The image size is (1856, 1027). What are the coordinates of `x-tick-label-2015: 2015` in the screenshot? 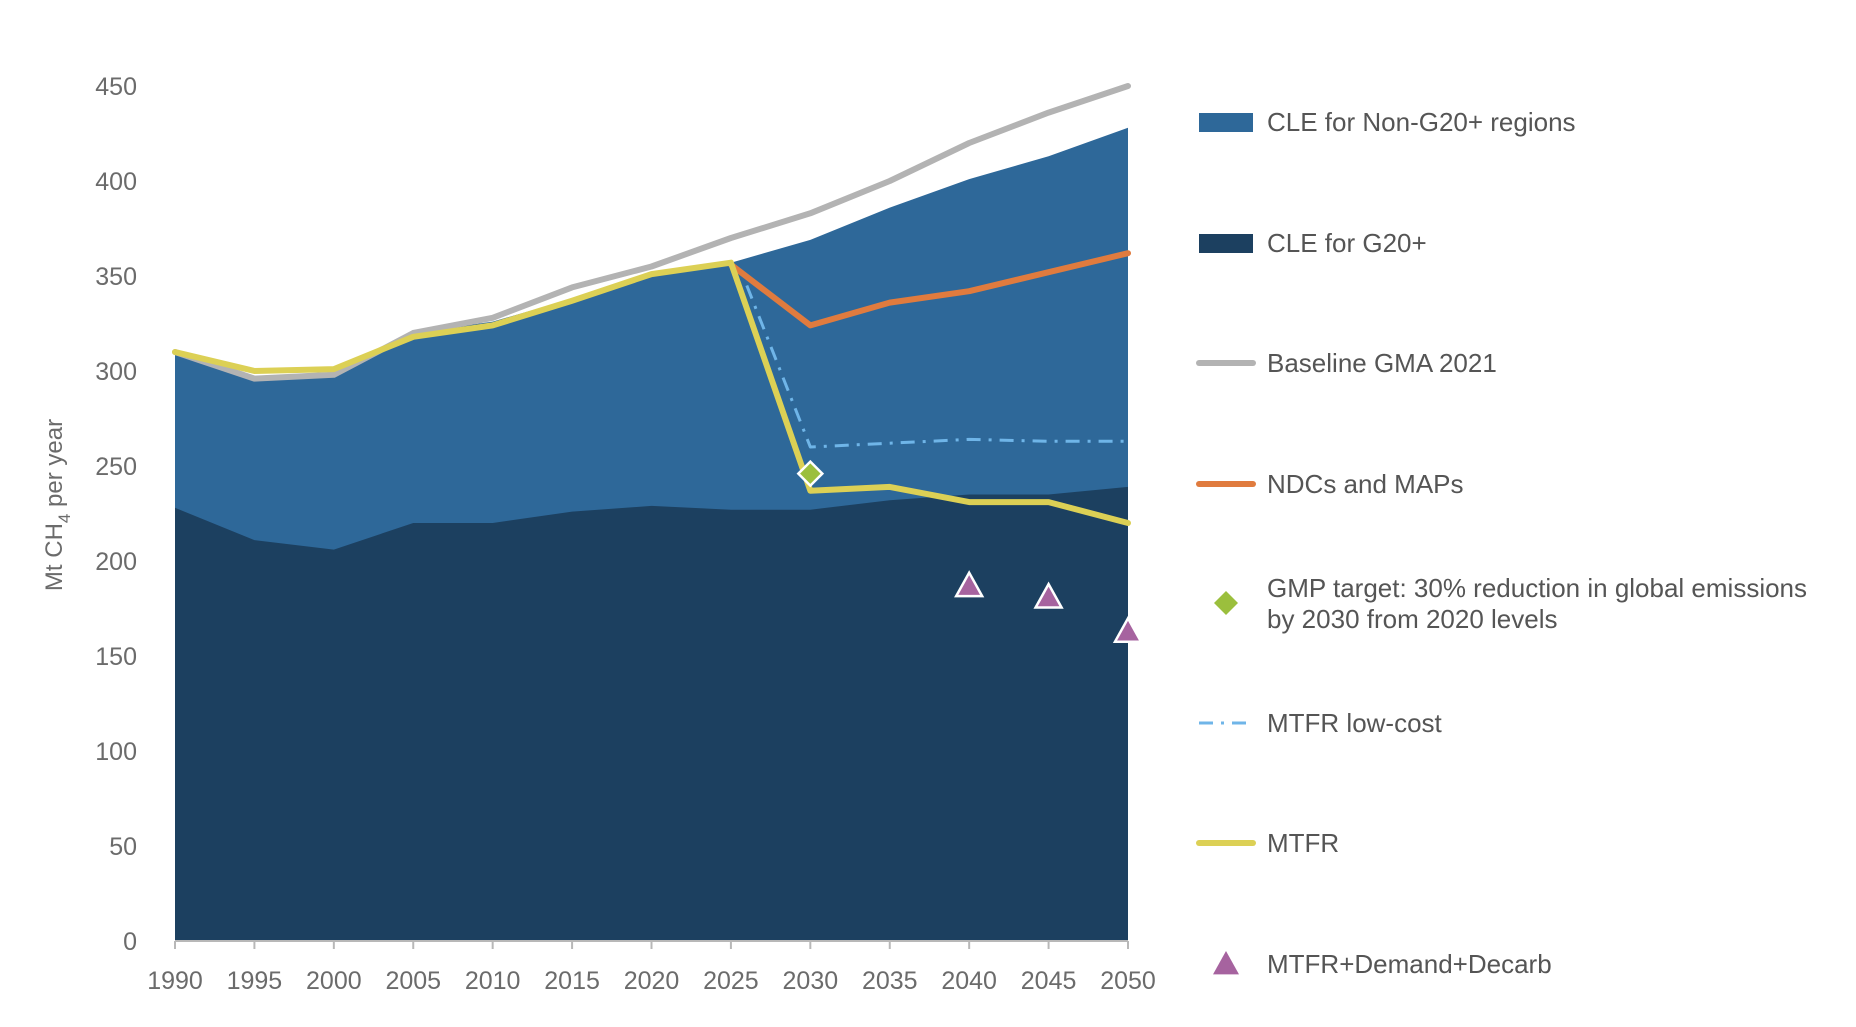 It's located at (572, 981).